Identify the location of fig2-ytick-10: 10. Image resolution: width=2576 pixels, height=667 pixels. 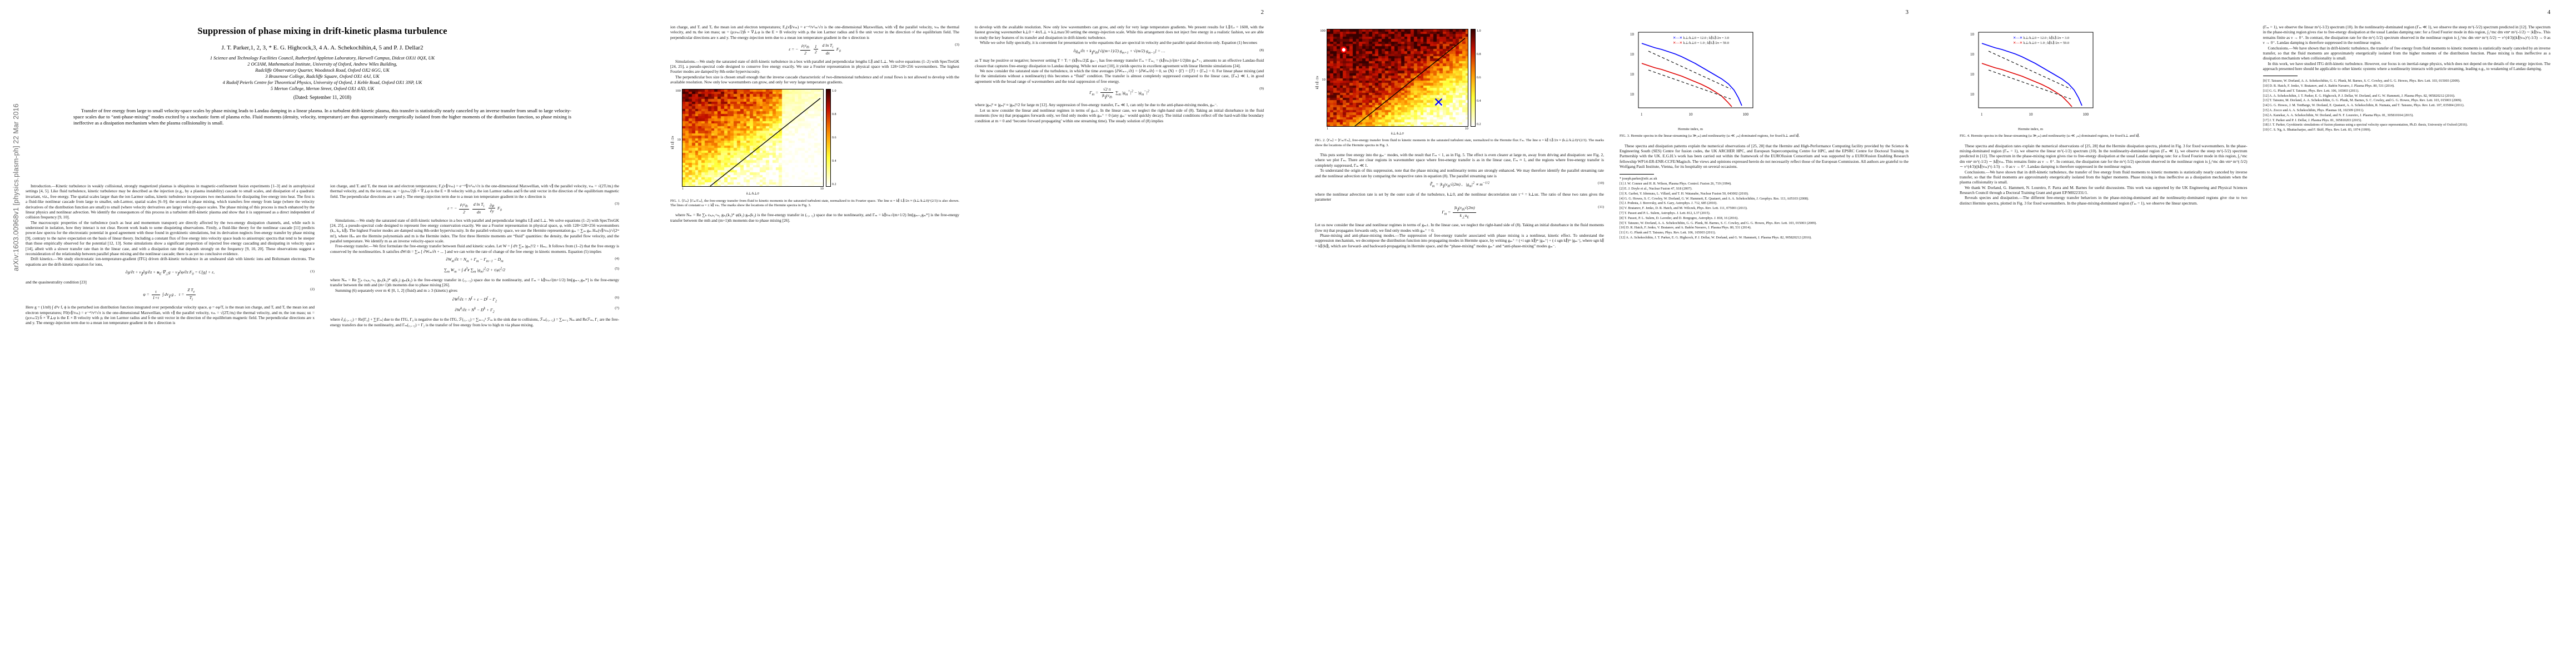
(1324, 80).